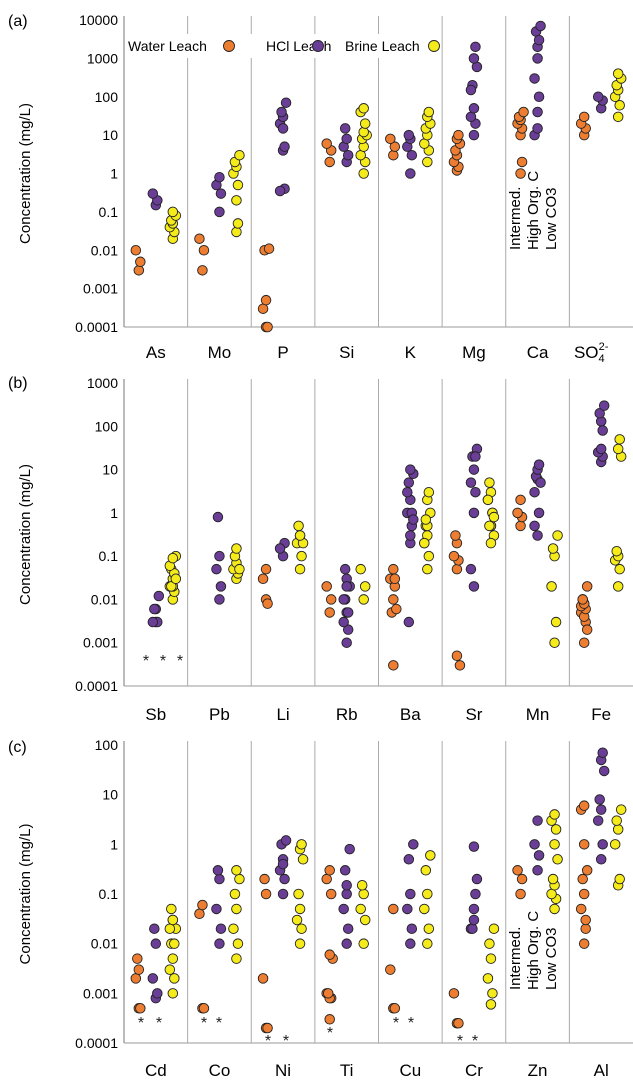  What do you see at coordinates (601, 1070) in the screenshot?
I see `category-label: Al` at bounding box center [601, 1070].